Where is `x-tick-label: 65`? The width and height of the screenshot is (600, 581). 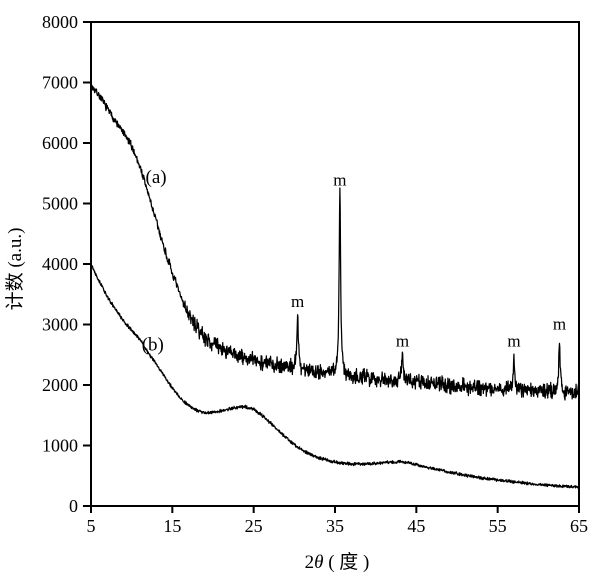 x-tick-label: 65 is located at coordinates (579, 526).